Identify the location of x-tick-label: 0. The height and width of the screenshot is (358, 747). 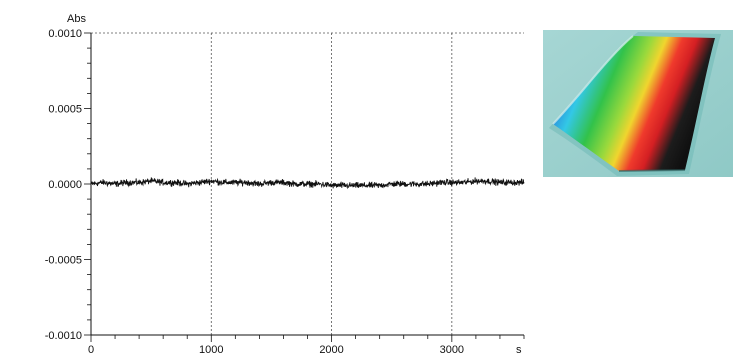
(91, 350).